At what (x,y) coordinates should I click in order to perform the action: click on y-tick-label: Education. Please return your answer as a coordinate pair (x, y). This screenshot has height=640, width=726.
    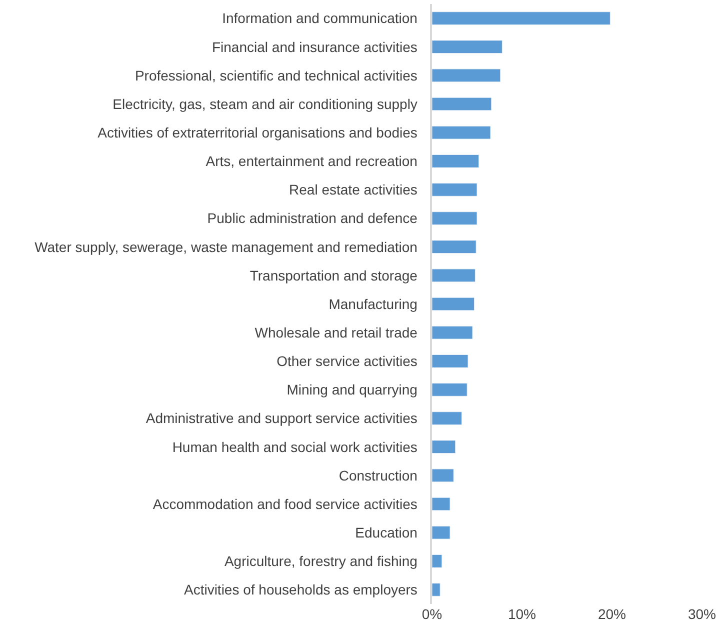
    Looking at the image, I should click on (386, 532).